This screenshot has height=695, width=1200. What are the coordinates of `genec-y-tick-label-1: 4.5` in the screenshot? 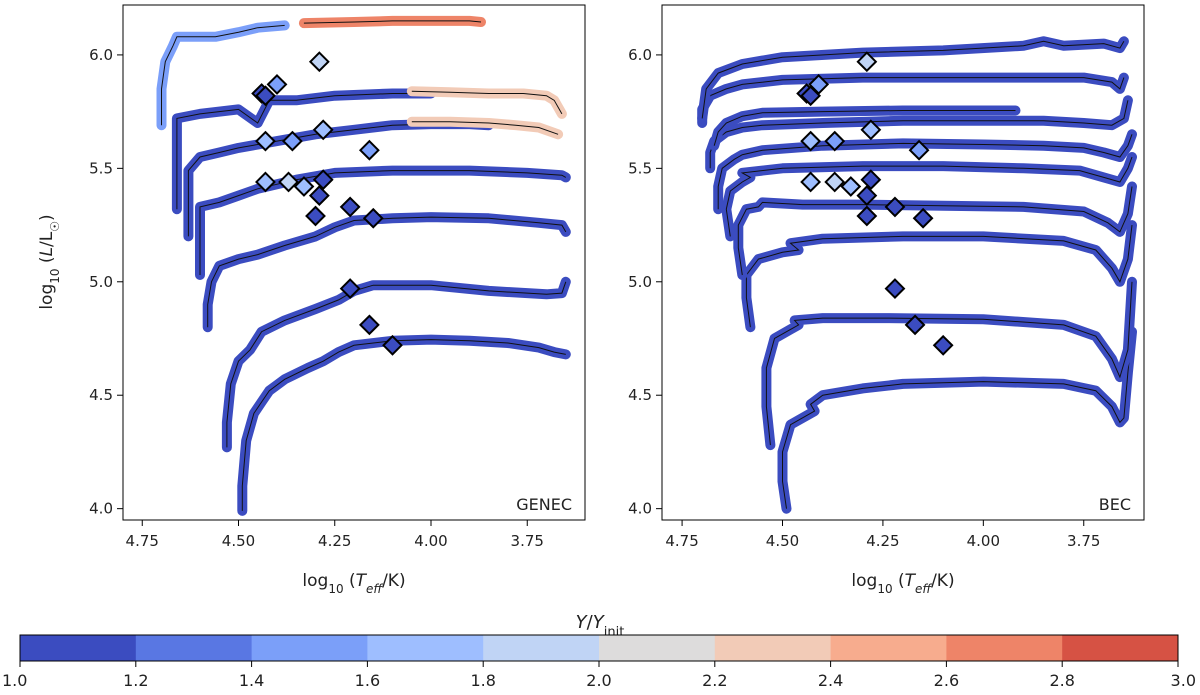 It's located at (101, 395).